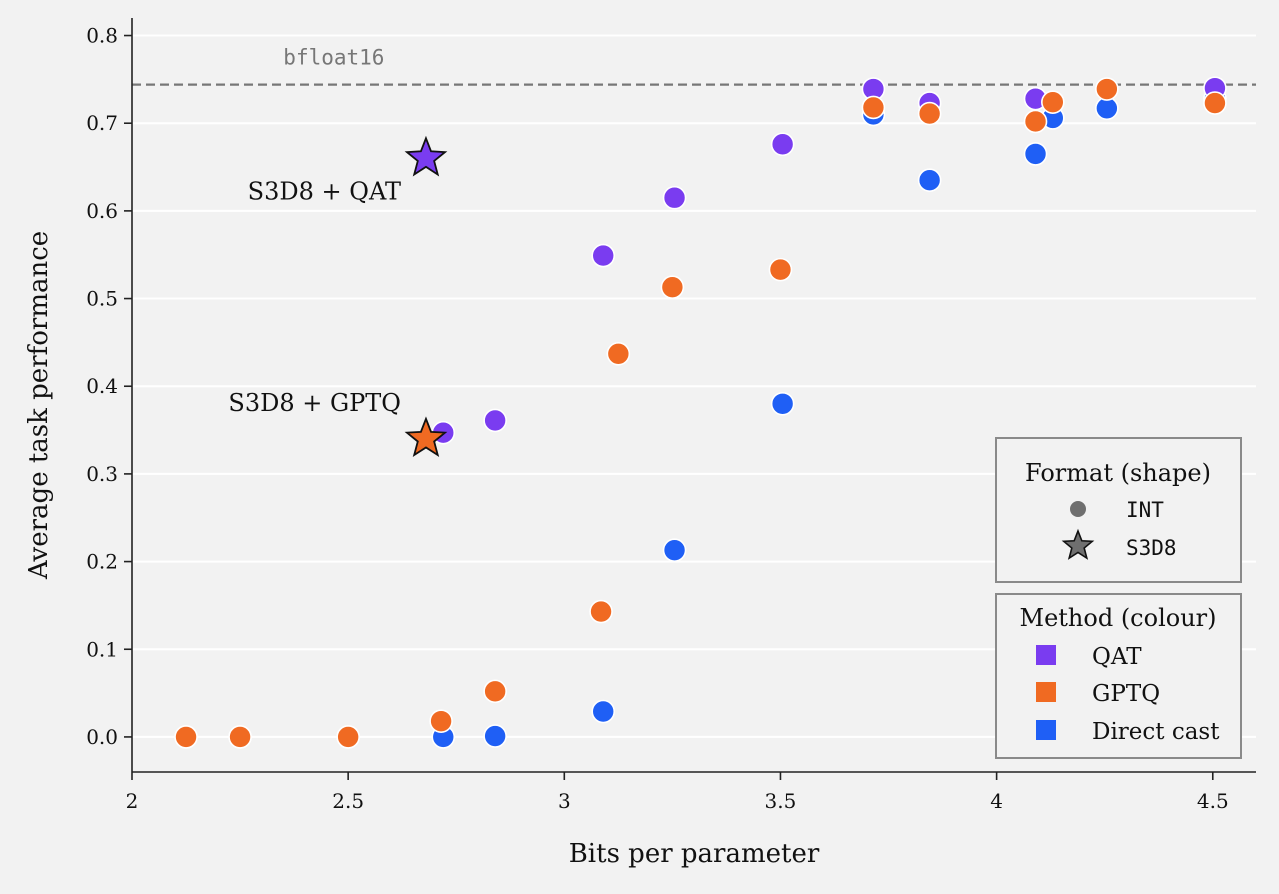  I want to click on annotations: S3D8 + GPTQ S3D8 + QAT, so click(314, 297).